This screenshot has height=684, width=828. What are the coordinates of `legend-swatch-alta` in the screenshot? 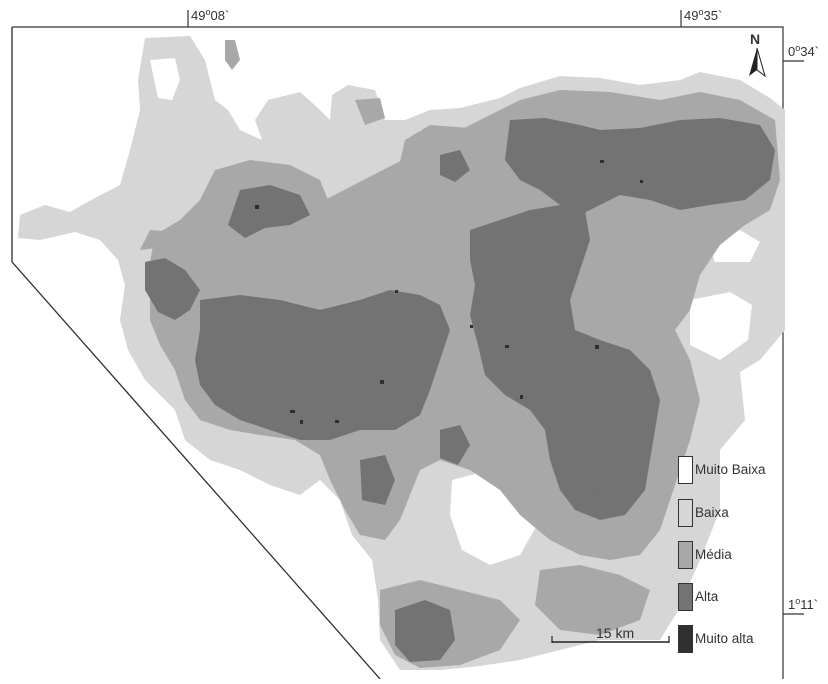 It's located at (685, 597).